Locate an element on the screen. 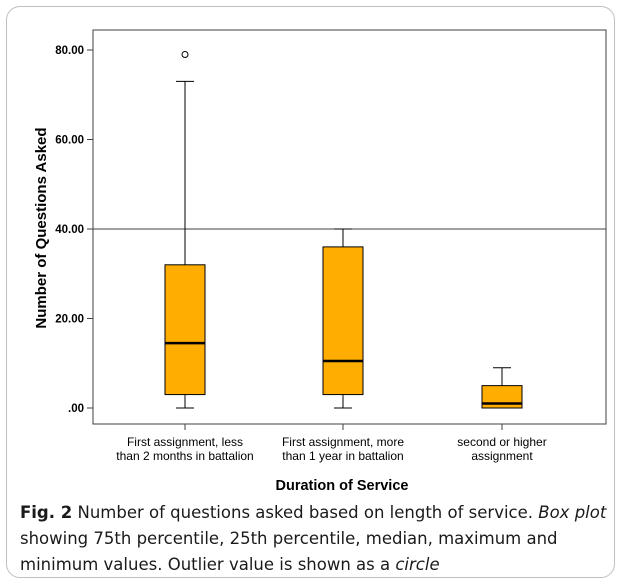  caption-italic-2: circle is located at coordinates (417, 564).